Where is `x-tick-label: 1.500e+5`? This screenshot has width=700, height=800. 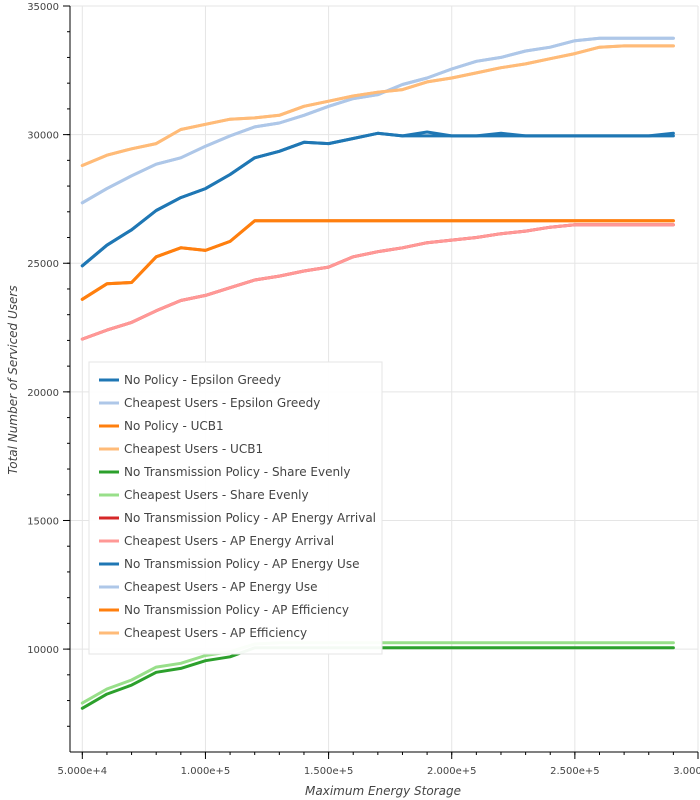 x-tick-label: 1.500e+5 is located at coordinates (329, 771).